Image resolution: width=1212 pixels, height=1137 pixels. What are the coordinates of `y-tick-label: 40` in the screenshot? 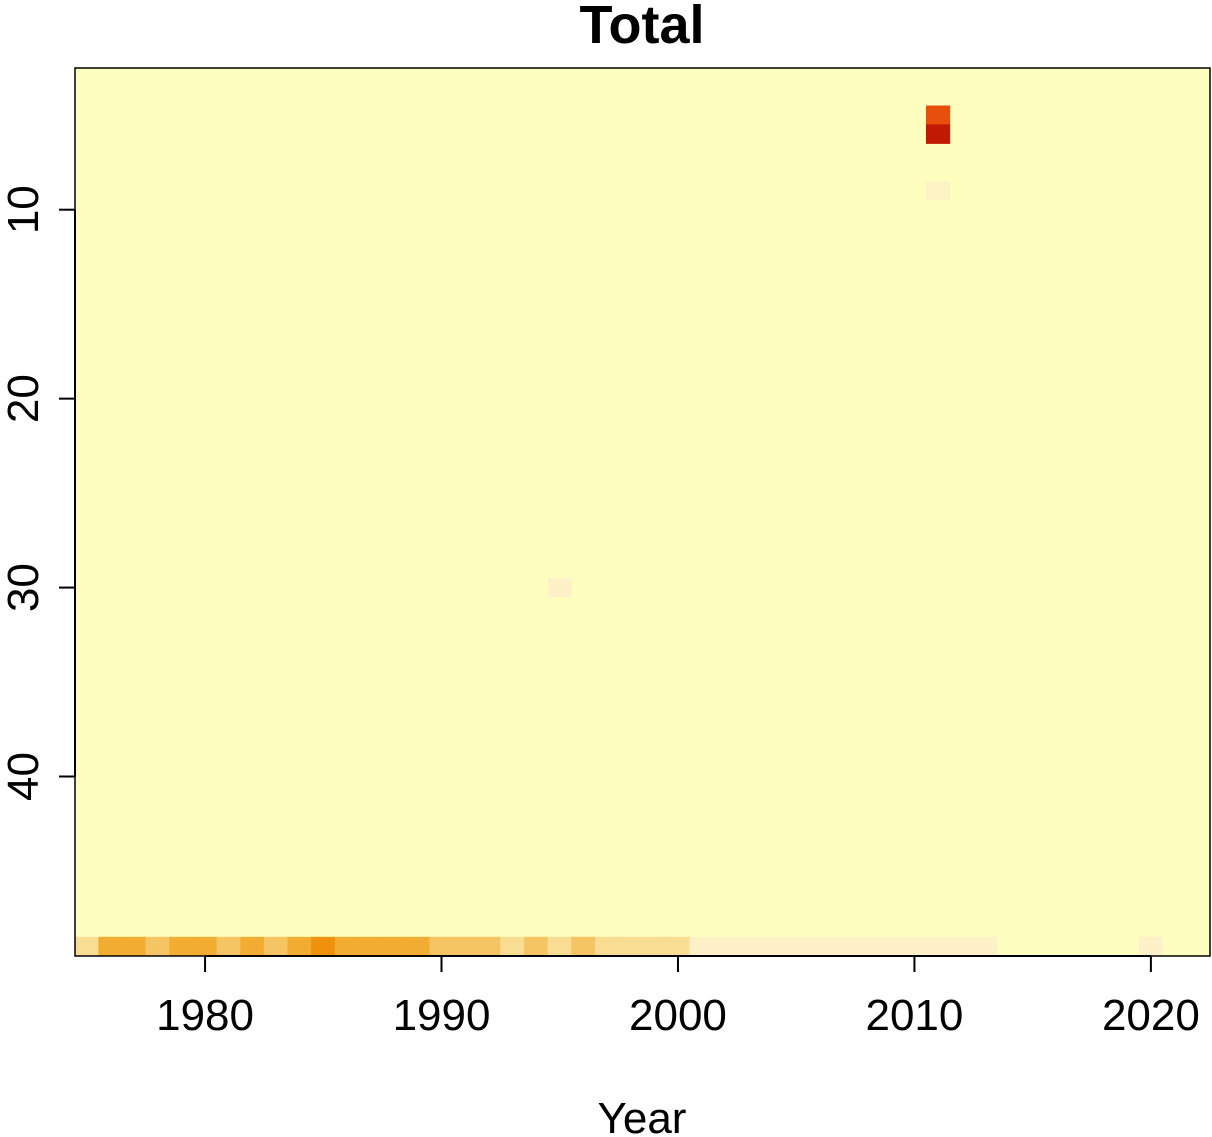 It's located at (24, 776).